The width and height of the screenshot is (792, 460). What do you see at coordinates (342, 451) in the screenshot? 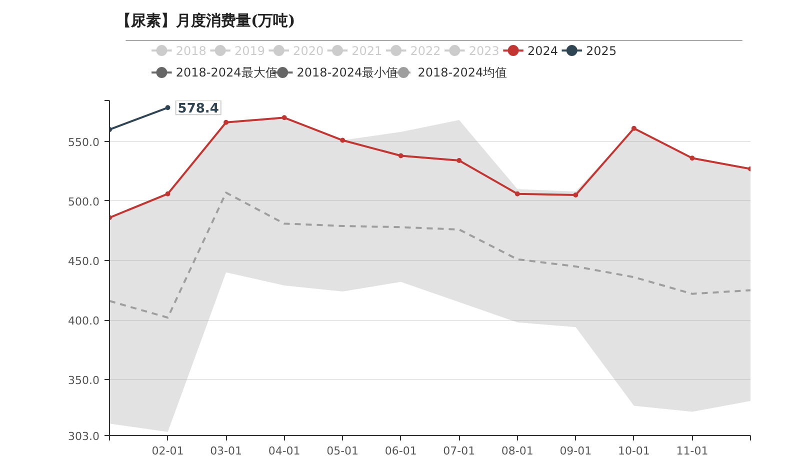
I see `x-tick-label: 05-01` at bounding box center [342, 451].